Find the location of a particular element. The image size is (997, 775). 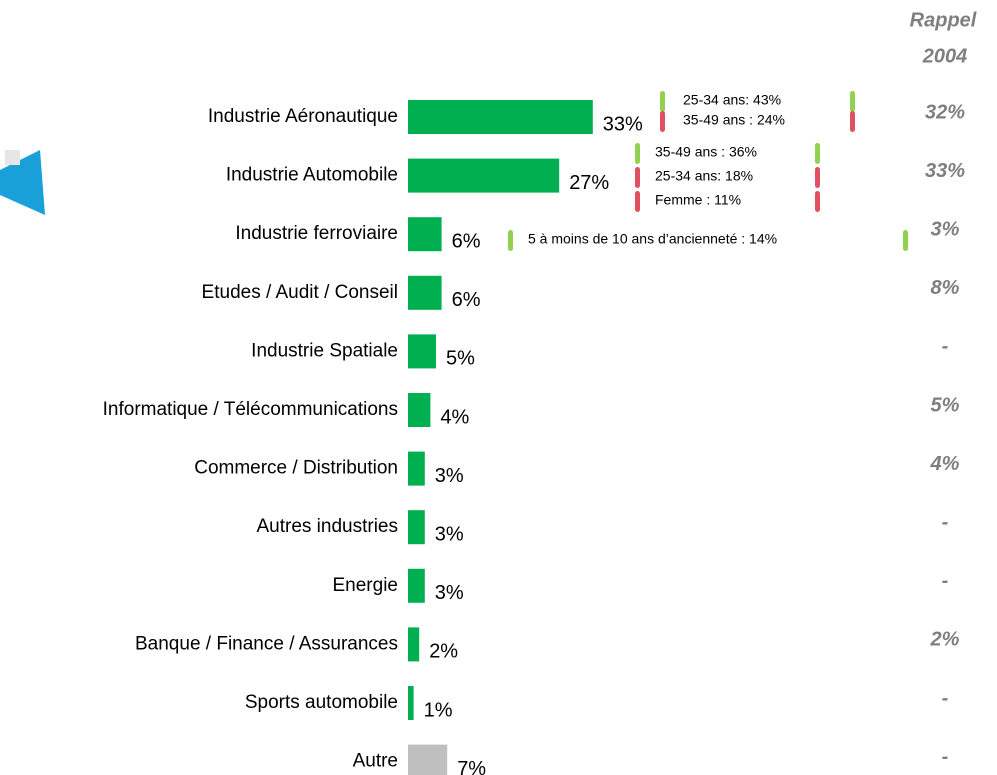

category-label: Industrie Aéronautique is located at coordinates (303, 116).